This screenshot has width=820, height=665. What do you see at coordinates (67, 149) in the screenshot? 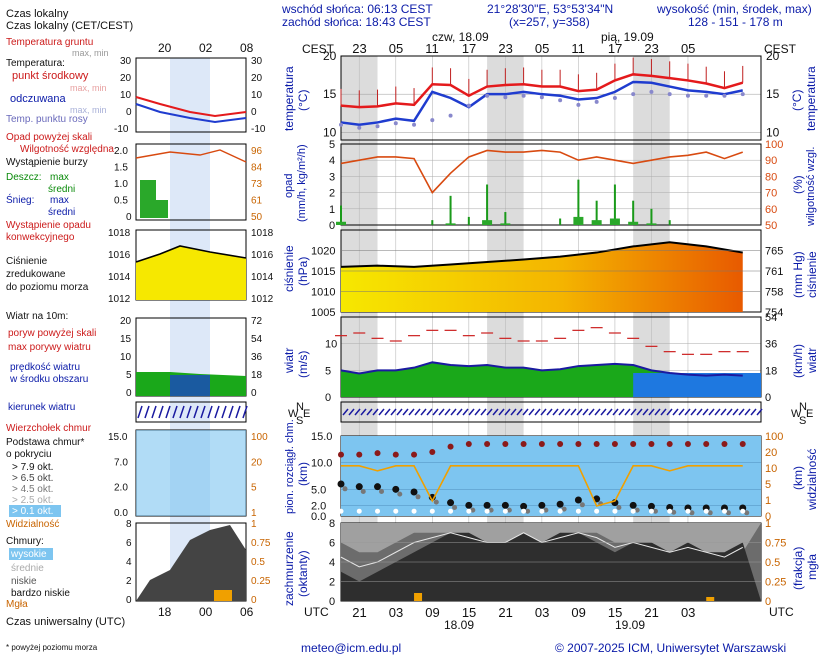
I see `legend-humidity: Wilgotność względna` at bounding box center [67, 149].